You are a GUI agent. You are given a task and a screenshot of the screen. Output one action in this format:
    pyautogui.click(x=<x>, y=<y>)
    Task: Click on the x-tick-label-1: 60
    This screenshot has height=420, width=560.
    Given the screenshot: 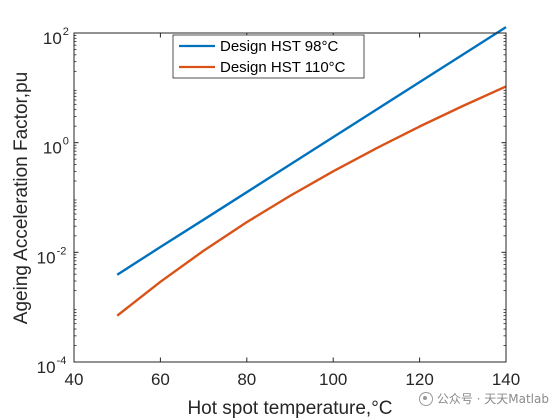 What is the action you would take?
    pyautogui.click(x=160, y=379)
    